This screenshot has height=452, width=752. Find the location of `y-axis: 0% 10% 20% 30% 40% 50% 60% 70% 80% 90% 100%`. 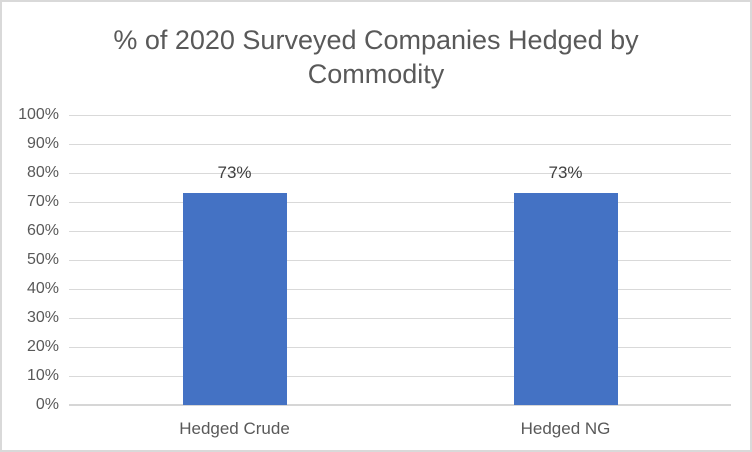

y-axis: 0% 10% 20% 30% 40% 50% 60% 70% 80% 90% 100% is located at coordinates (30, 260).